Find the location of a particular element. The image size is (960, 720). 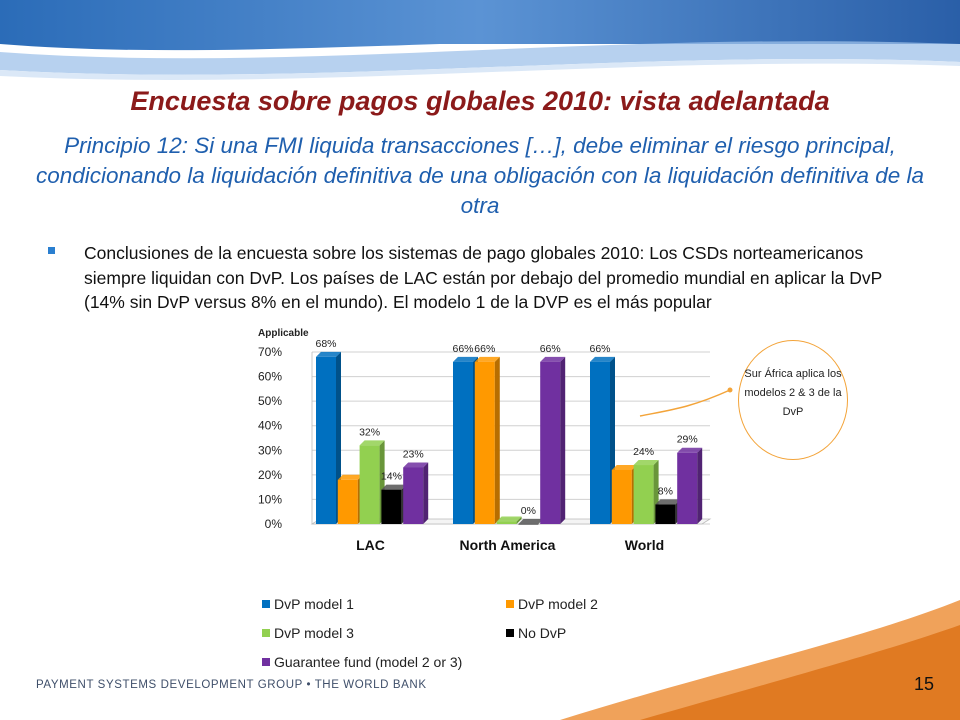

legend-item-dvp-model-3: DvP model 3 is located at coordinates (308, 633).